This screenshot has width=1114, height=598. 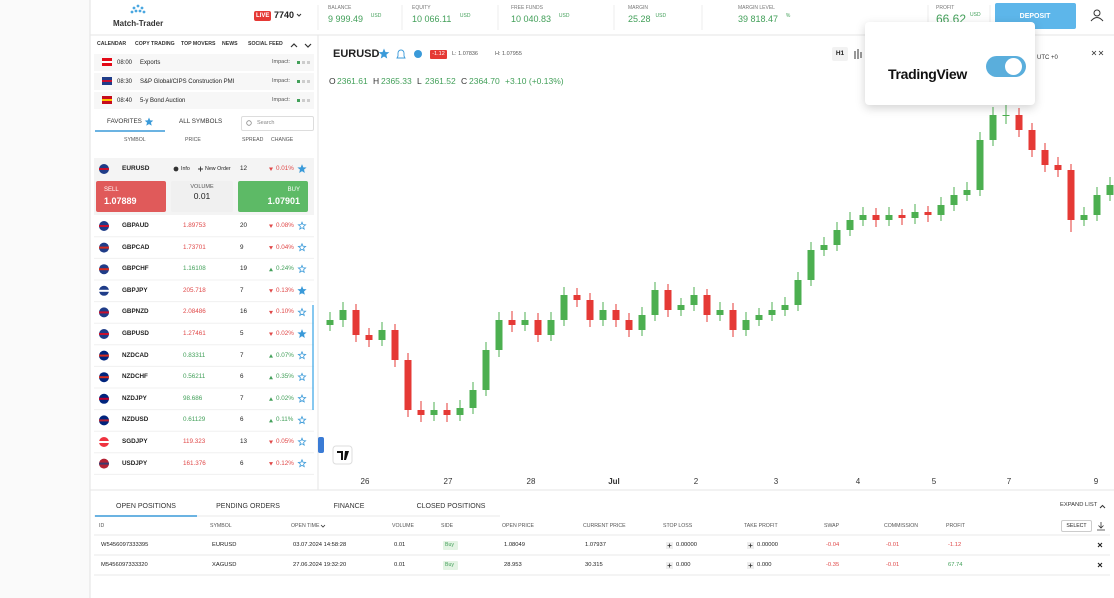 What do you see at coordinates (155, 44) in the screenshot?
I see `panel-tab: COPY TRADING` at bounding box center [155, 44].